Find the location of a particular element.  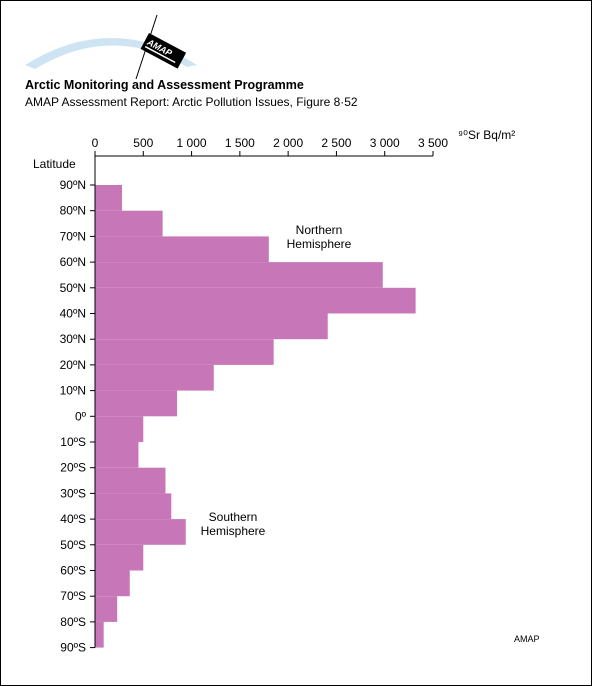

x-tick-label-3: 1 500 is located at coordinates (240, 143).